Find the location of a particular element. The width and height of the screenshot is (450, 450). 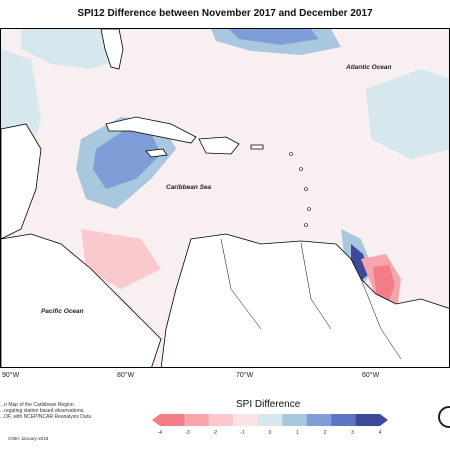

legend-tick-label: 2 is located at coordinates (325, 433).